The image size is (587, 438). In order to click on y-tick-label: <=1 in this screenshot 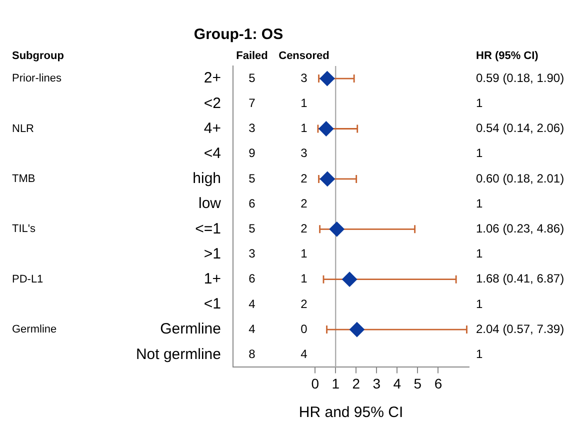, I will do `click(208, 229)`.